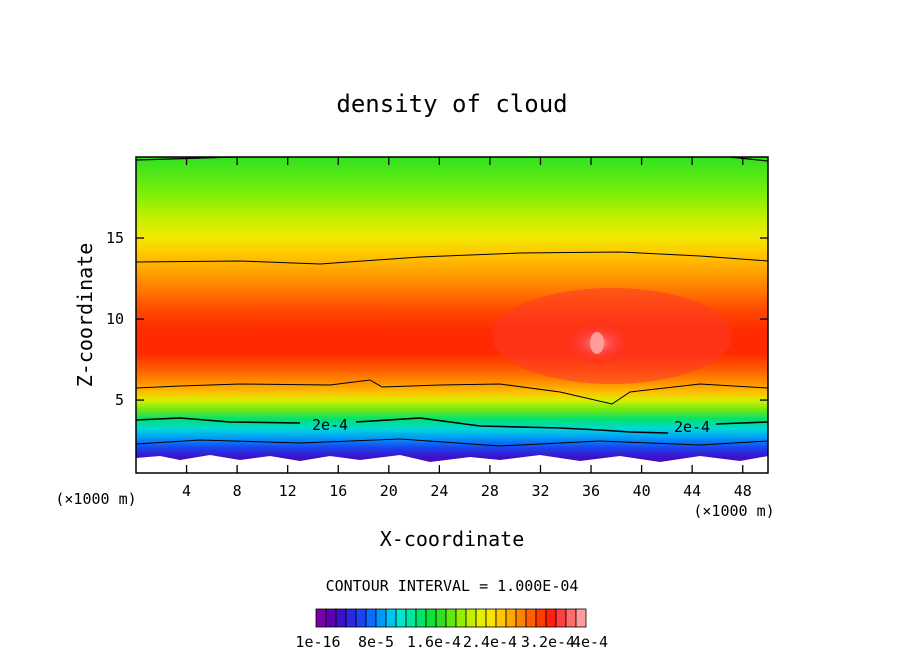 This screenshot has width=904, height=654. Describe the element at coordinates (490, 642) in the screenshot. I see `colorbar-label: 2.4e-4` at that location.